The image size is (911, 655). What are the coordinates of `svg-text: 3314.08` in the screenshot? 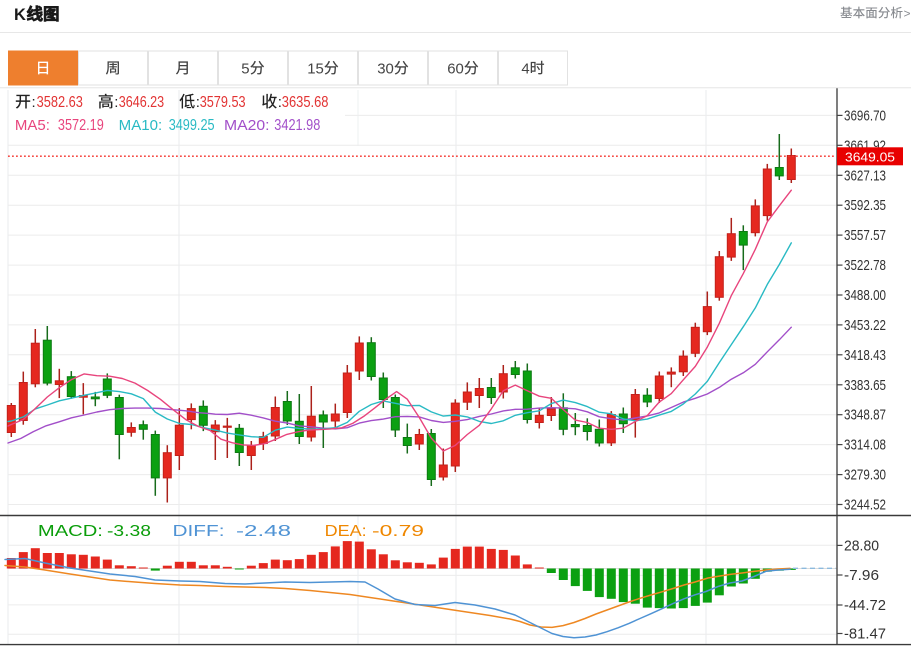 It's located at (865, 445).